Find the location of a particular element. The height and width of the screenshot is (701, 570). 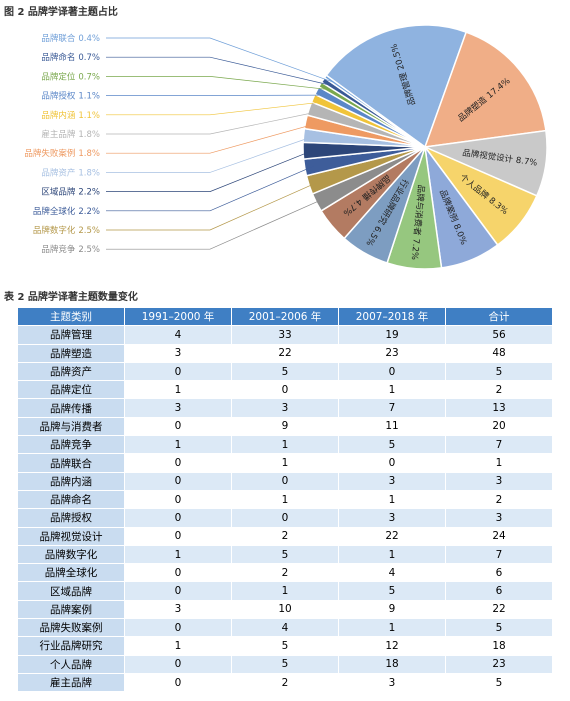

row-category: 品牌资产 is located at coordinates (71, 371).